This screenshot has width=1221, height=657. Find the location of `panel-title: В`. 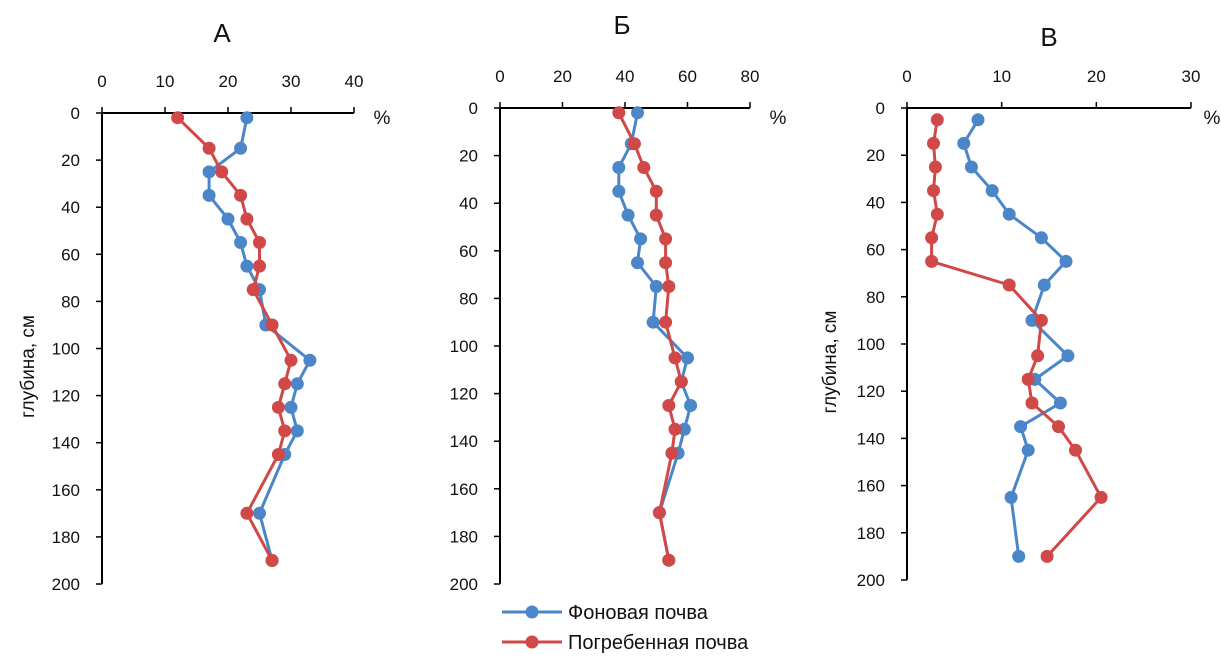

panel-title: В is located at coordinates (1048, 37).